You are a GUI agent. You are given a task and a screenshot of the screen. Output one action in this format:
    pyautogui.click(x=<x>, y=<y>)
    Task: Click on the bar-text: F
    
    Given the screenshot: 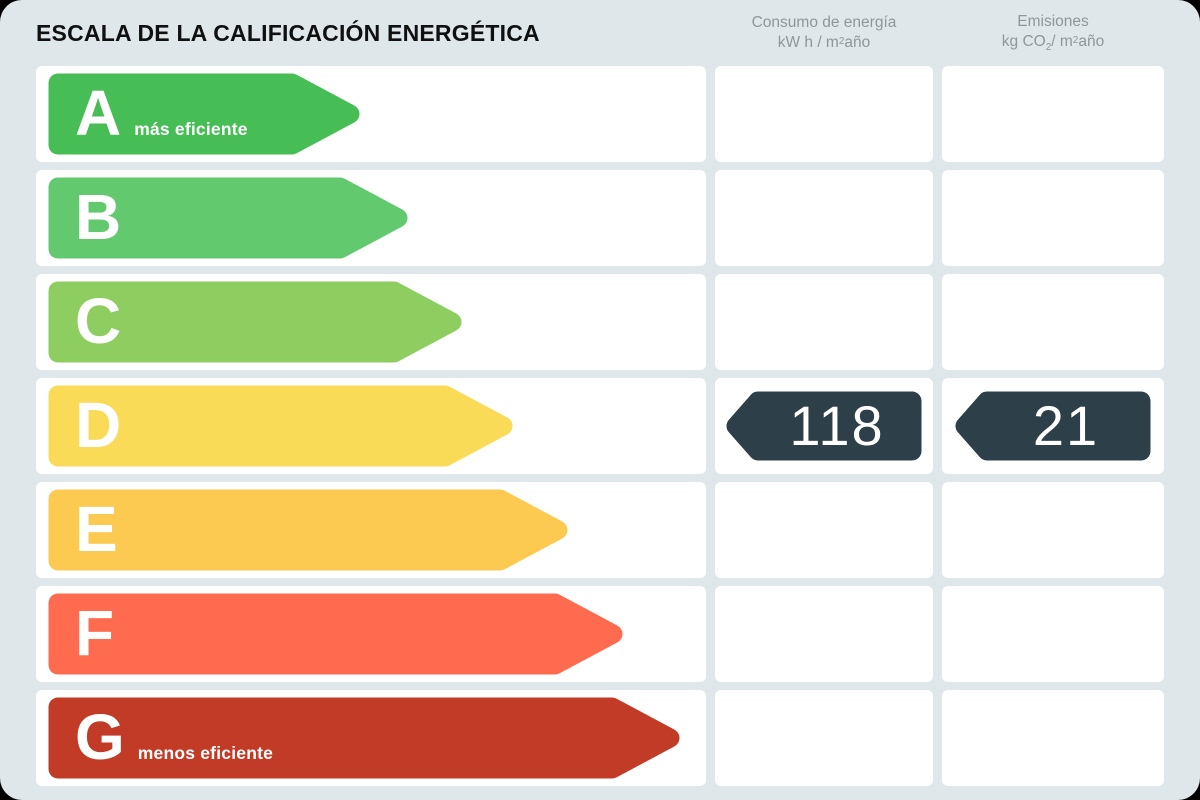 What is the action you would take?
    pyautogui.click(x=94, y=634)
    